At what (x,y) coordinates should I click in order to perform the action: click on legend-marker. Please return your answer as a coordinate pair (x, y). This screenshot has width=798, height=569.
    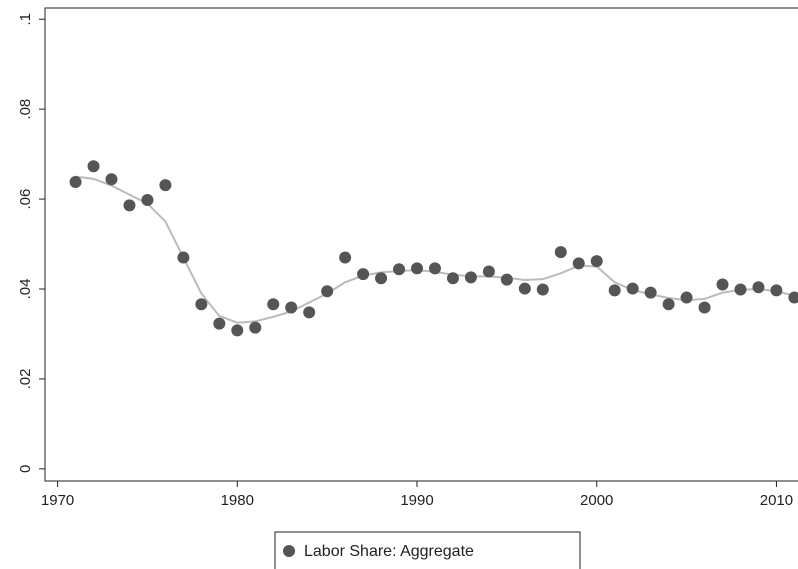
    Looking at the image, I should click on (289, 551).